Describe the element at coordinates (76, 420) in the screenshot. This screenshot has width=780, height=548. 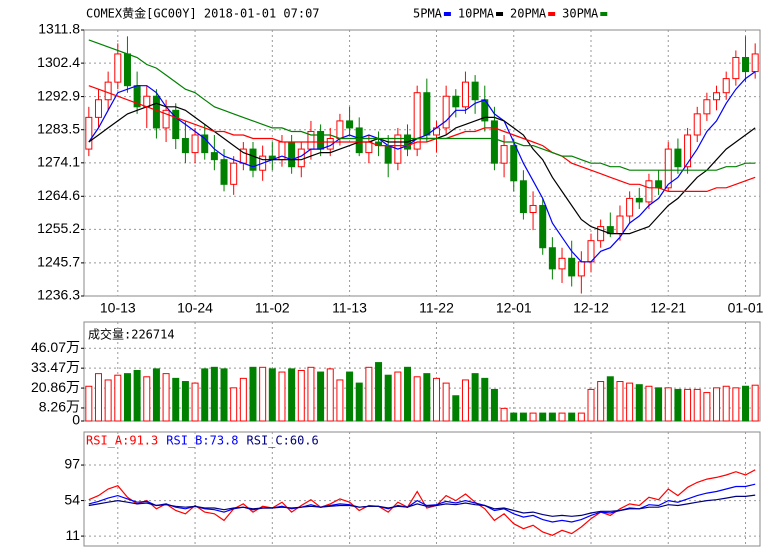
I see `y-tick-label: 0` at that location.